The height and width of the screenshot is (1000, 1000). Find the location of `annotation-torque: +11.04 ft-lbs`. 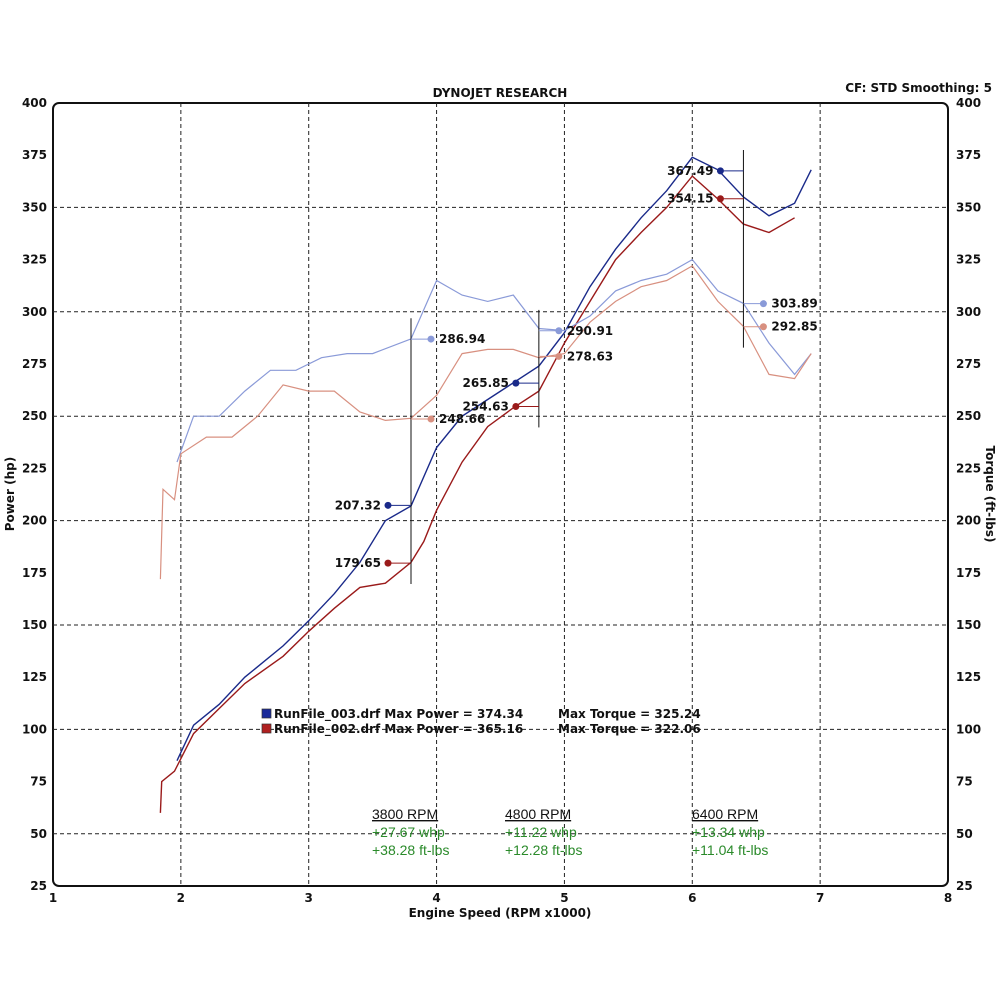

annotation-torque: +11.04 ft-lbs is located at coordinates (730, 850).